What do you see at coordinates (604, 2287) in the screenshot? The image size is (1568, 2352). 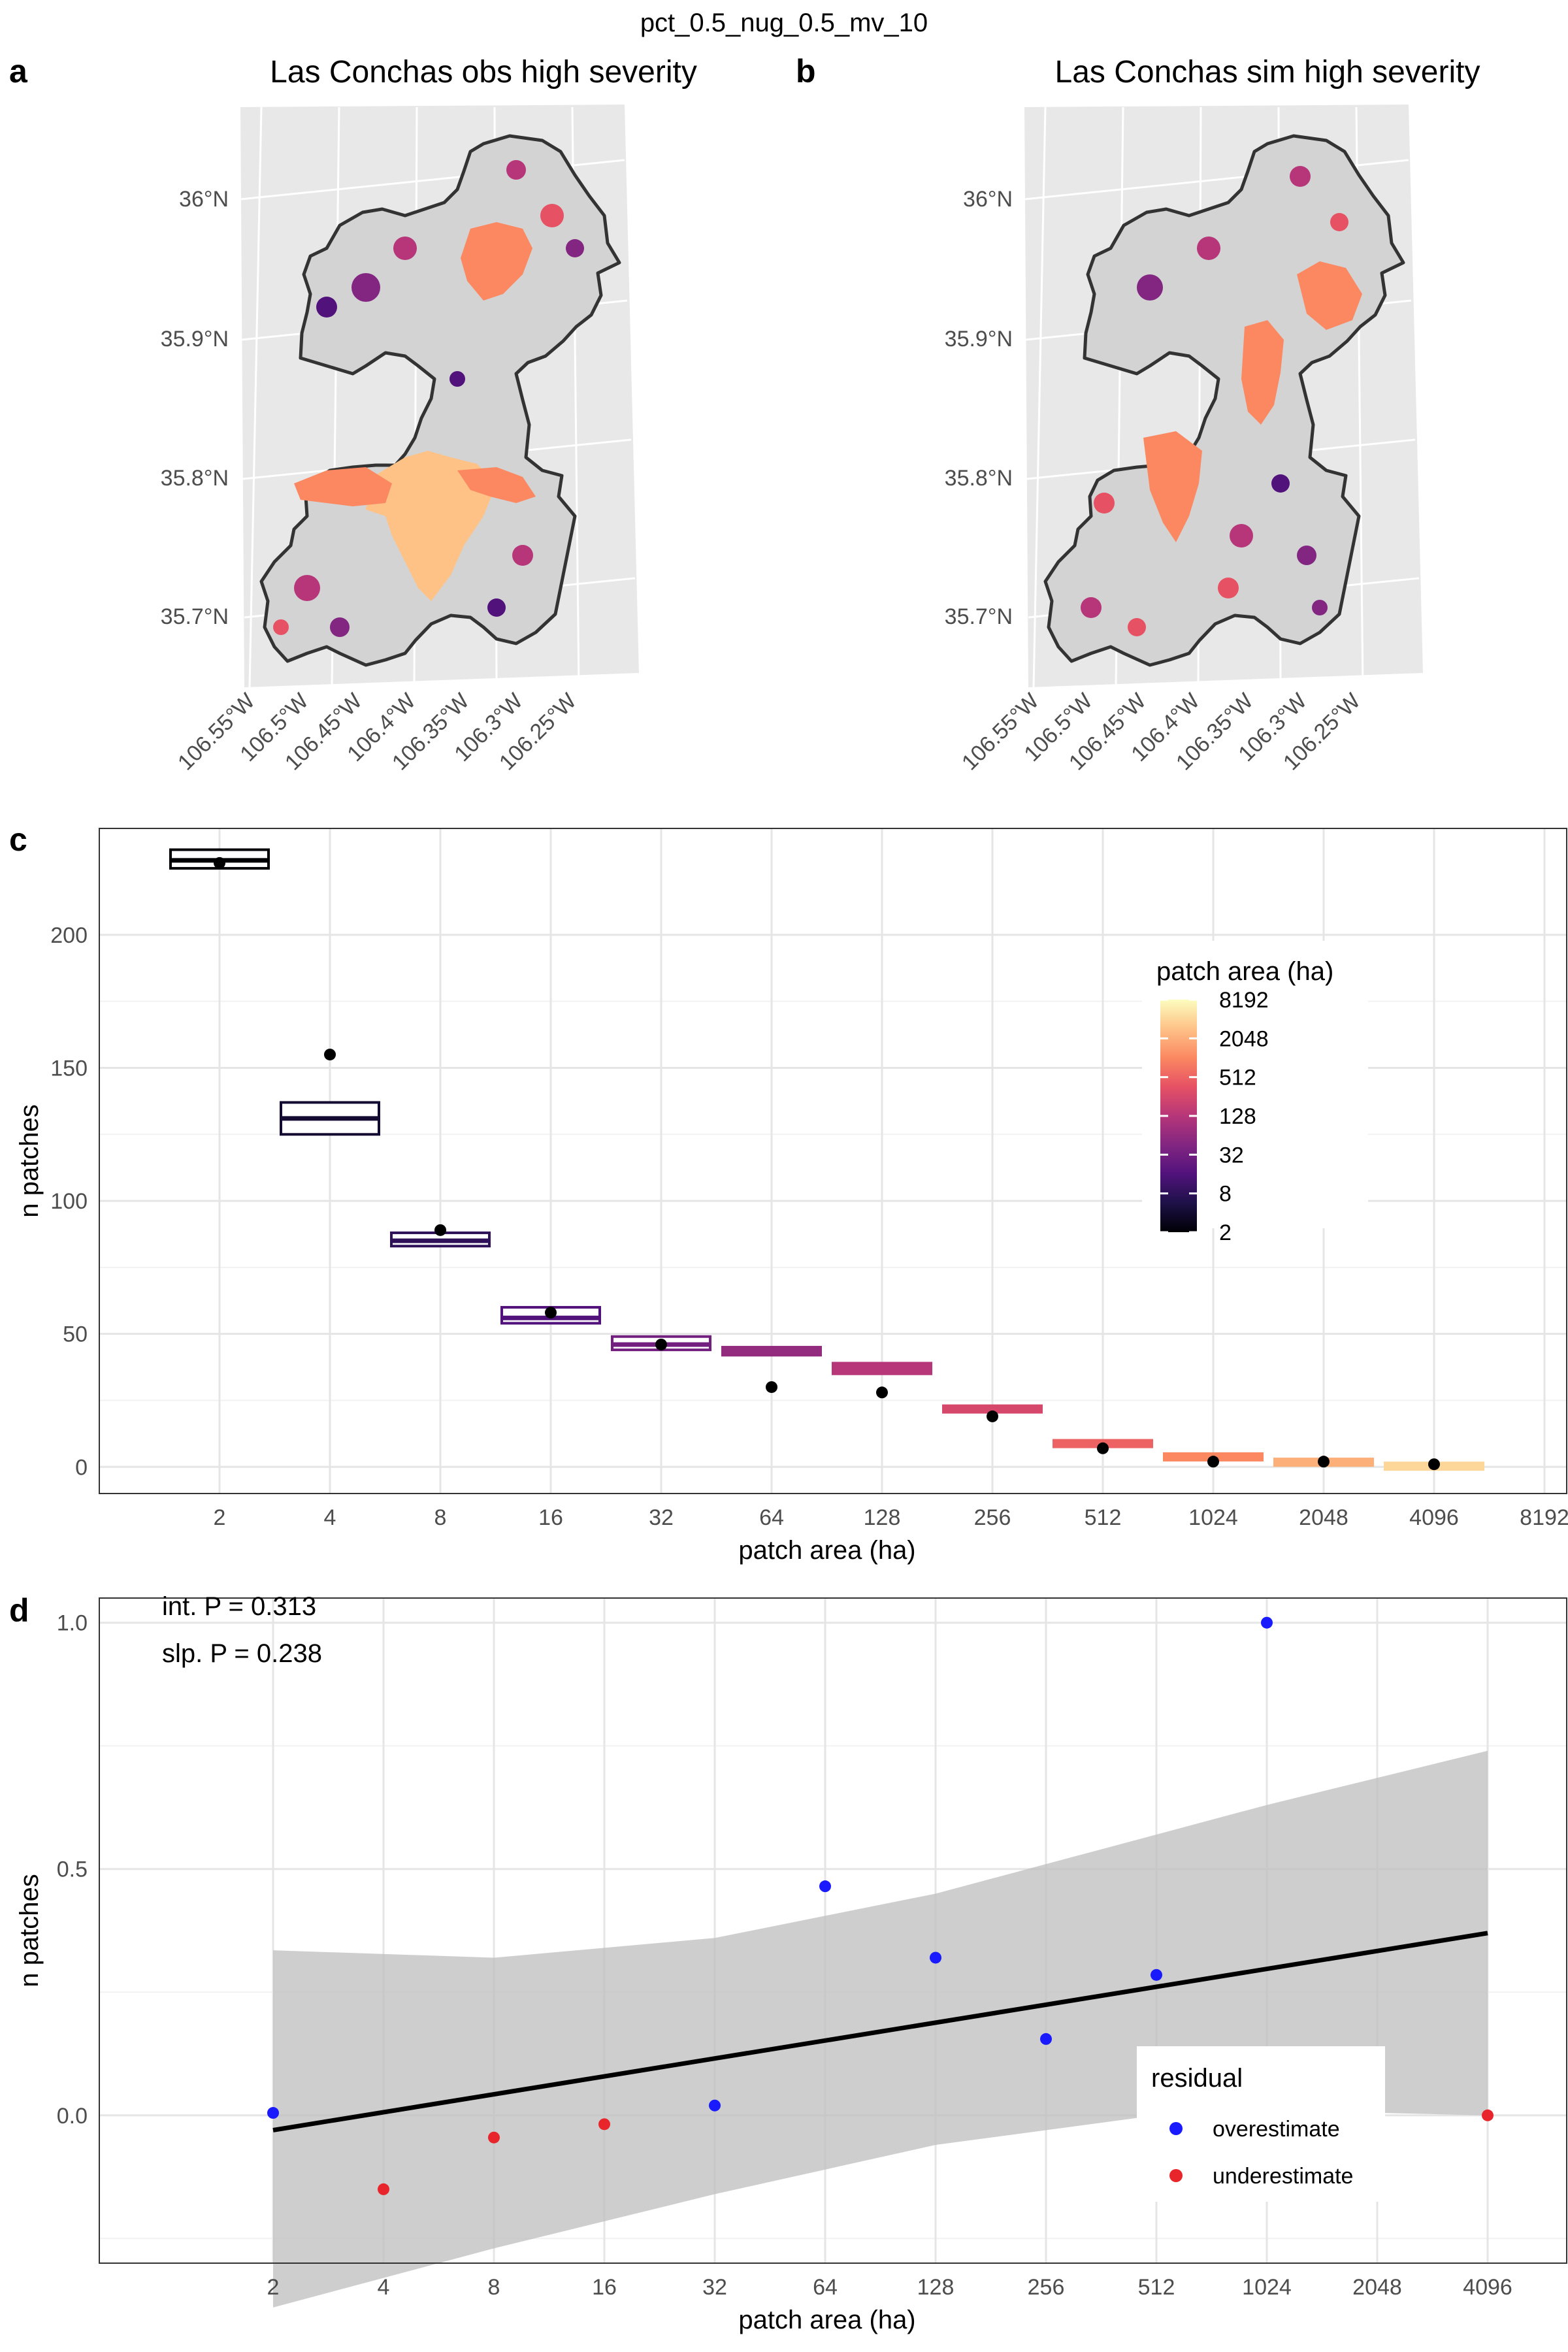 I see `panel-d-x-tick-label: 16` at bounding box center [604, 2287].